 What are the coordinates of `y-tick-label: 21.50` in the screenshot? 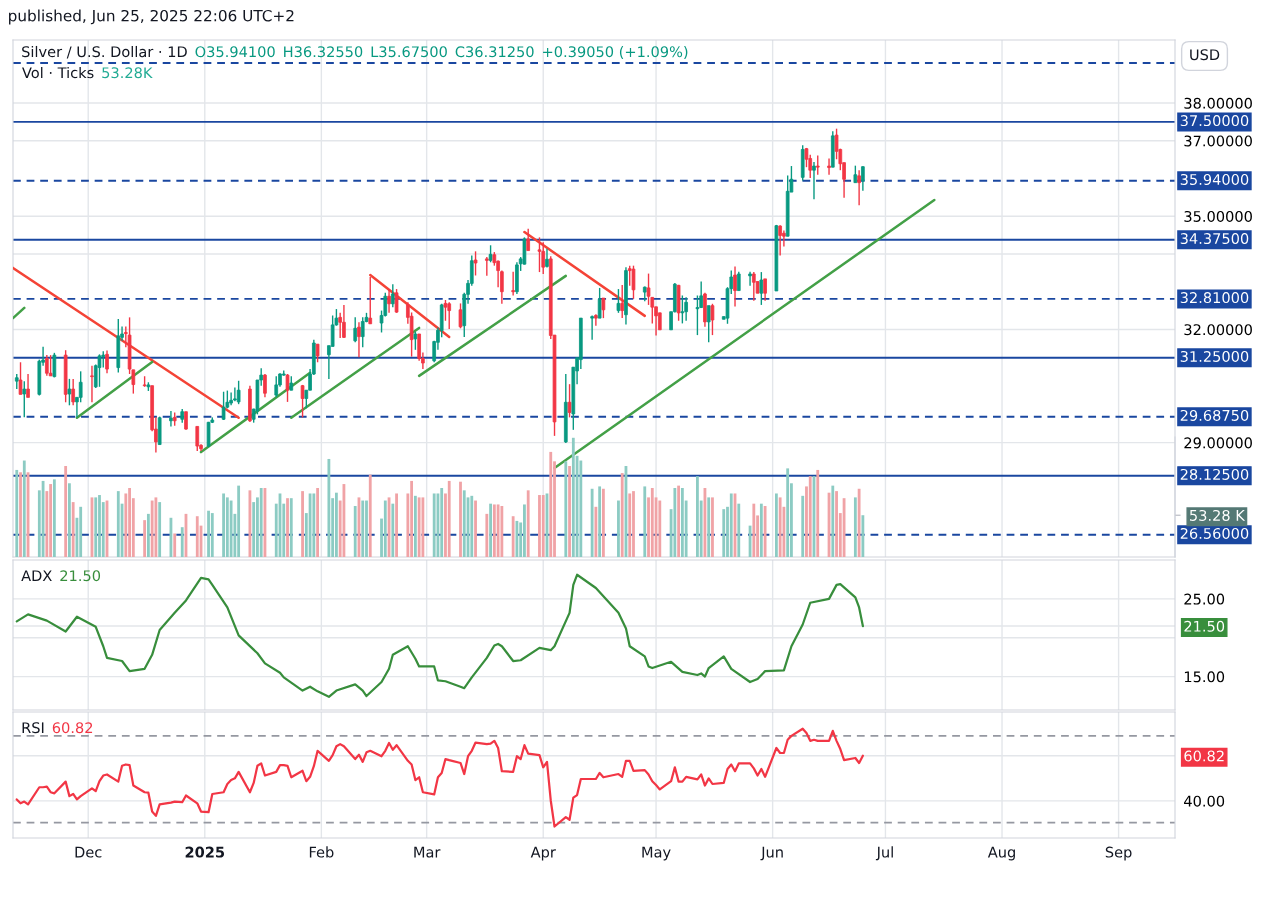 It's located at (1204, 626).